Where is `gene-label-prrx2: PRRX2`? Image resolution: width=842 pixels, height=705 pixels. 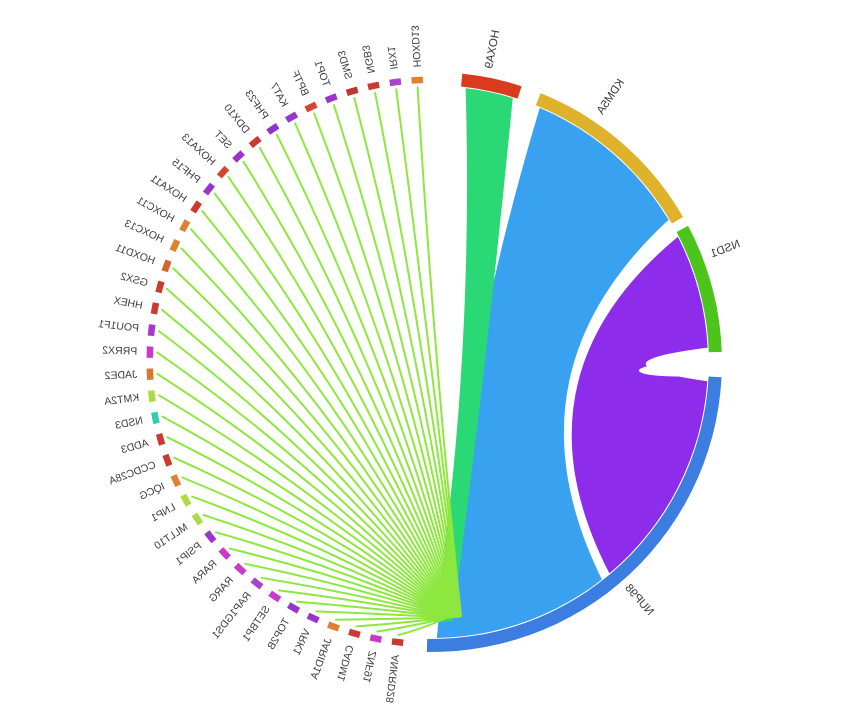
gene-label-prrx2: PRRX2 is located at coordinates (120, 350).